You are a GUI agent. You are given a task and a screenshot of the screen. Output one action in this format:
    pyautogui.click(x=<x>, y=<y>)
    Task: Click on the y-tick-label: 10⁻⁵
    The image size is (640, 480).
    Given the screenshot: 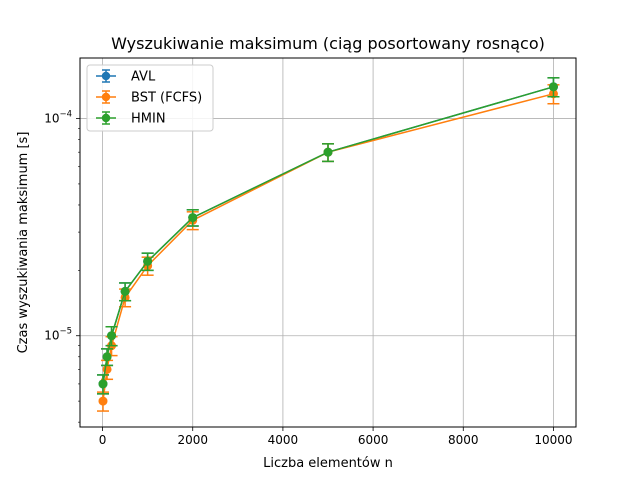 What is the action you would take?
    pyautogui.click(x=58, y=335)
    